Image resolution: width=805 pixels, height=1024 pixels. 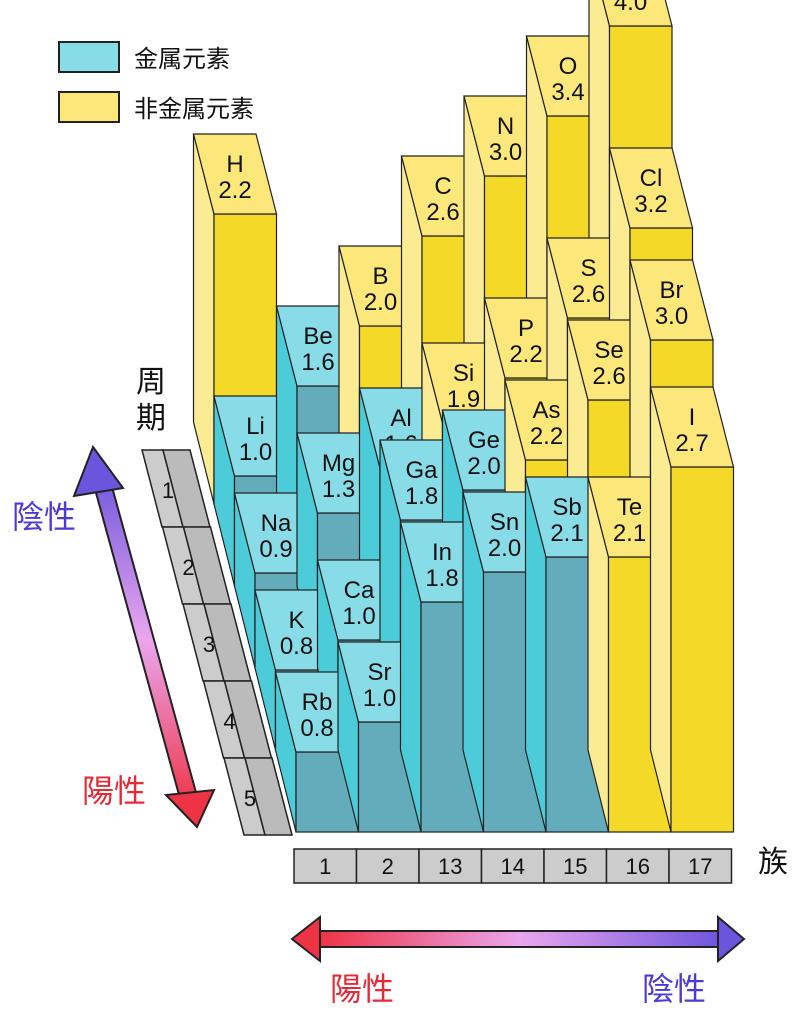 What do you see at coordinates (672, 290) in the screenshot?
I see `element-symbol: Br` at bounding box center [672, 290].